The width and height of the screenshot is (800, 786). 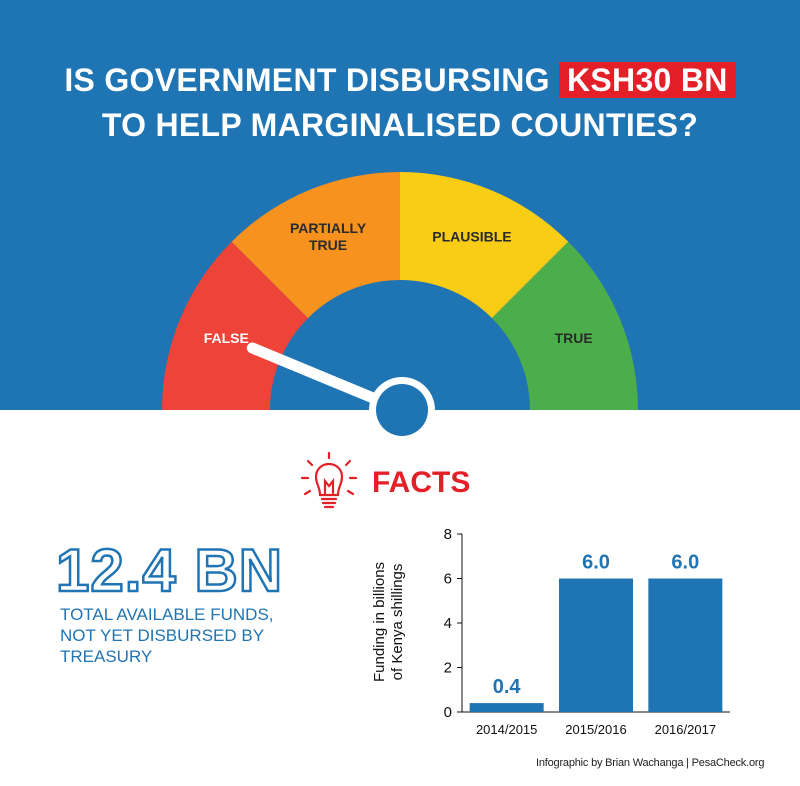 What do you see at coordinates (400, 125) in the screenshot?
I see `title-line-2: TO HELP MARGINALISED COUNTIES?` at bounding box center [400, 125].